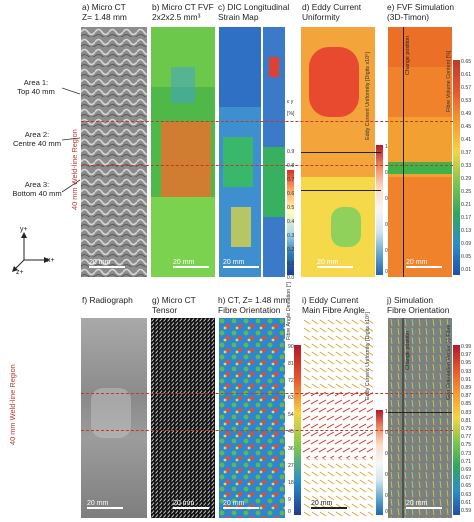 This screenshot has height=522, width=474. Describe the element at coordinates (421, 12) in the screenshot. I see `panel-e-title: e) FVF Simulation (3D-Timon)` at that location.